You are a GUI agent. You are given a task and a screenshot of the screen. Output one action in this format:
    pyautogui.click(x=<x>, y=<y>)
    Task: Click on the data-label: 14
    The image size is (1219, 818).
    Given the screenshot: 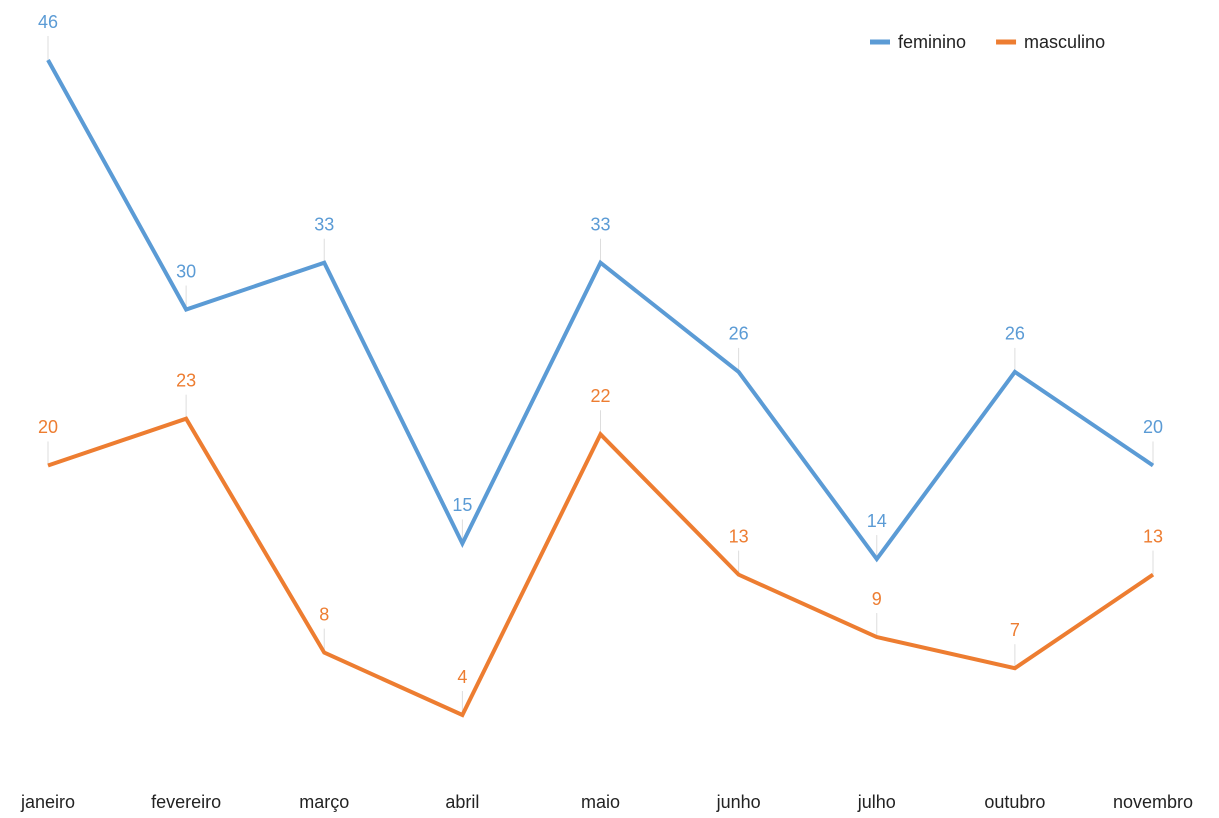 What is the action you would take?
    pyautogui.click(x=877, y=521)
    